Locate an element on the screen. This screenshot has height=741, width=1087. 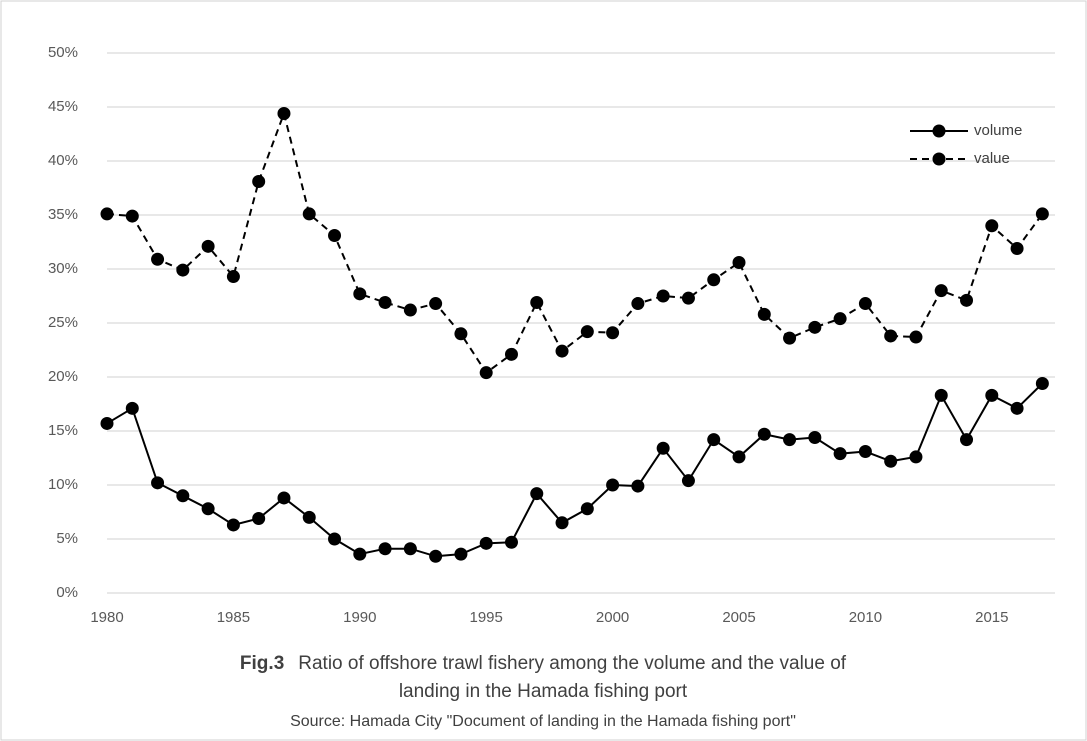
figure-label: Fig.3 is located at coordinates (262, 663).